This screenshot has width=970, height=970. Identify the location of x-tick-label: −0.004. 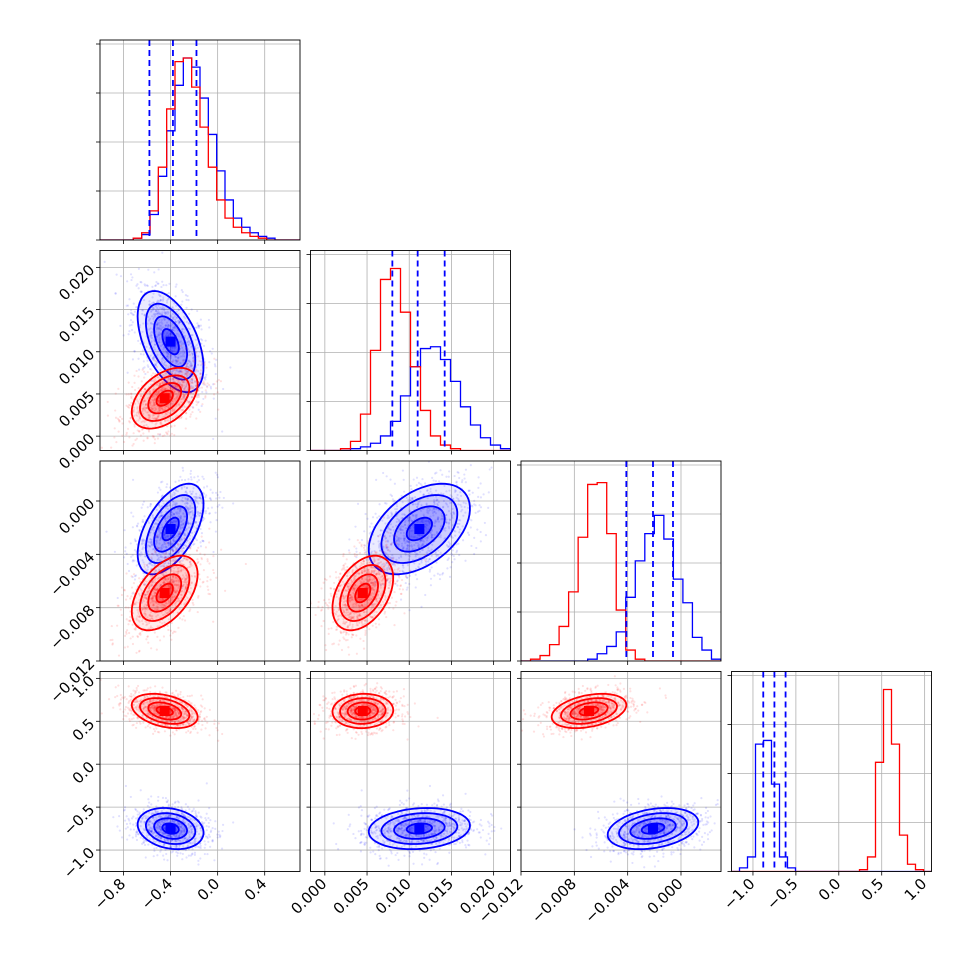
(607, 901).